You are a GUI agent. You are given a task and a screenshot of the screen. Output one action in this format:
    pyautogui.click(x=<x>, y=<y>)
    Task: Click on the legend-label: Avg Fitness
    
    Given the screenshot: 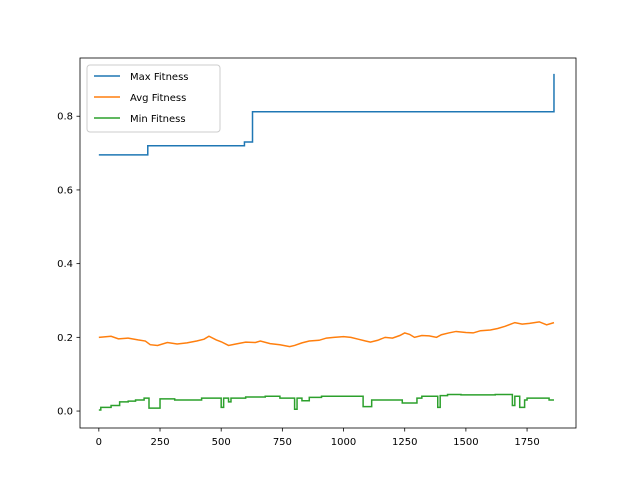 What is the action you would take?
    pyautogui.click(x=158, y=98)
    